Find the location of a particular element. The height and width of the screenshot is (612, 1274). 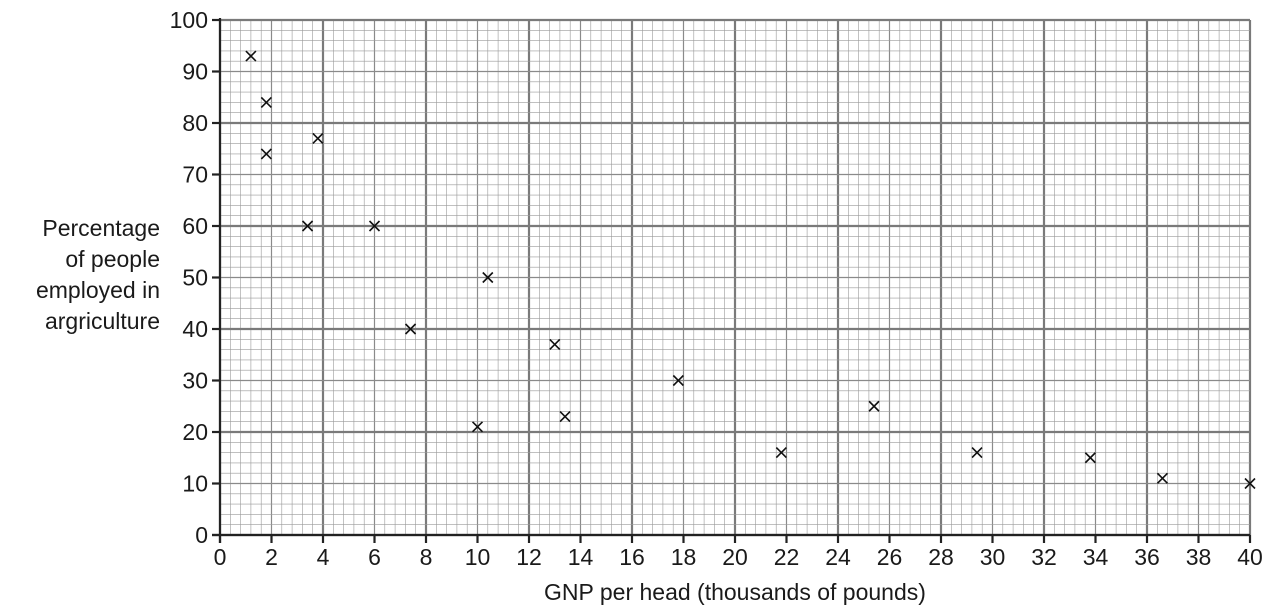

x-tick-label: 32 is located at coordinates (1044, 557).